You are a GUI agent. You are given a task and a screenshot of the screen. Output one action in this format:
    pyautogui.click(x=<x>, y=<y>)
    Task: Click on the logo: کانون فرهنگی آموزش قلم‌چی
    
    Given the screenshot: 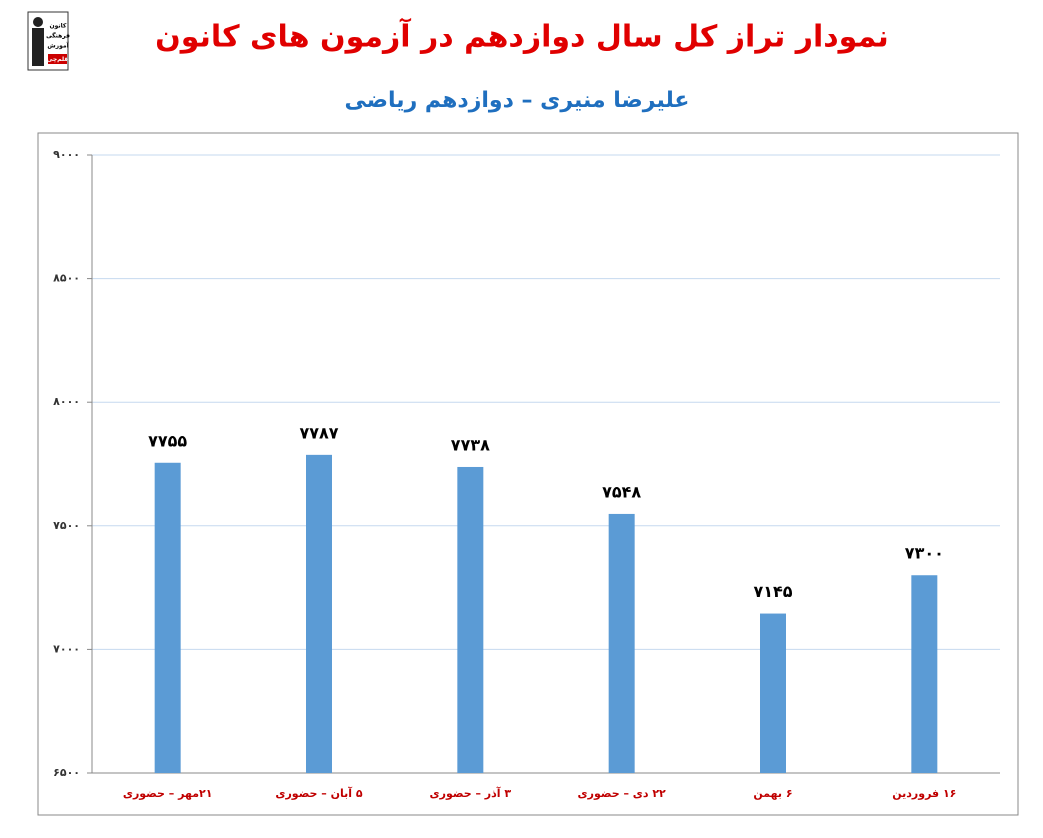 What is the action you would take?
    pyautogui.click(x=48, y=41)
    